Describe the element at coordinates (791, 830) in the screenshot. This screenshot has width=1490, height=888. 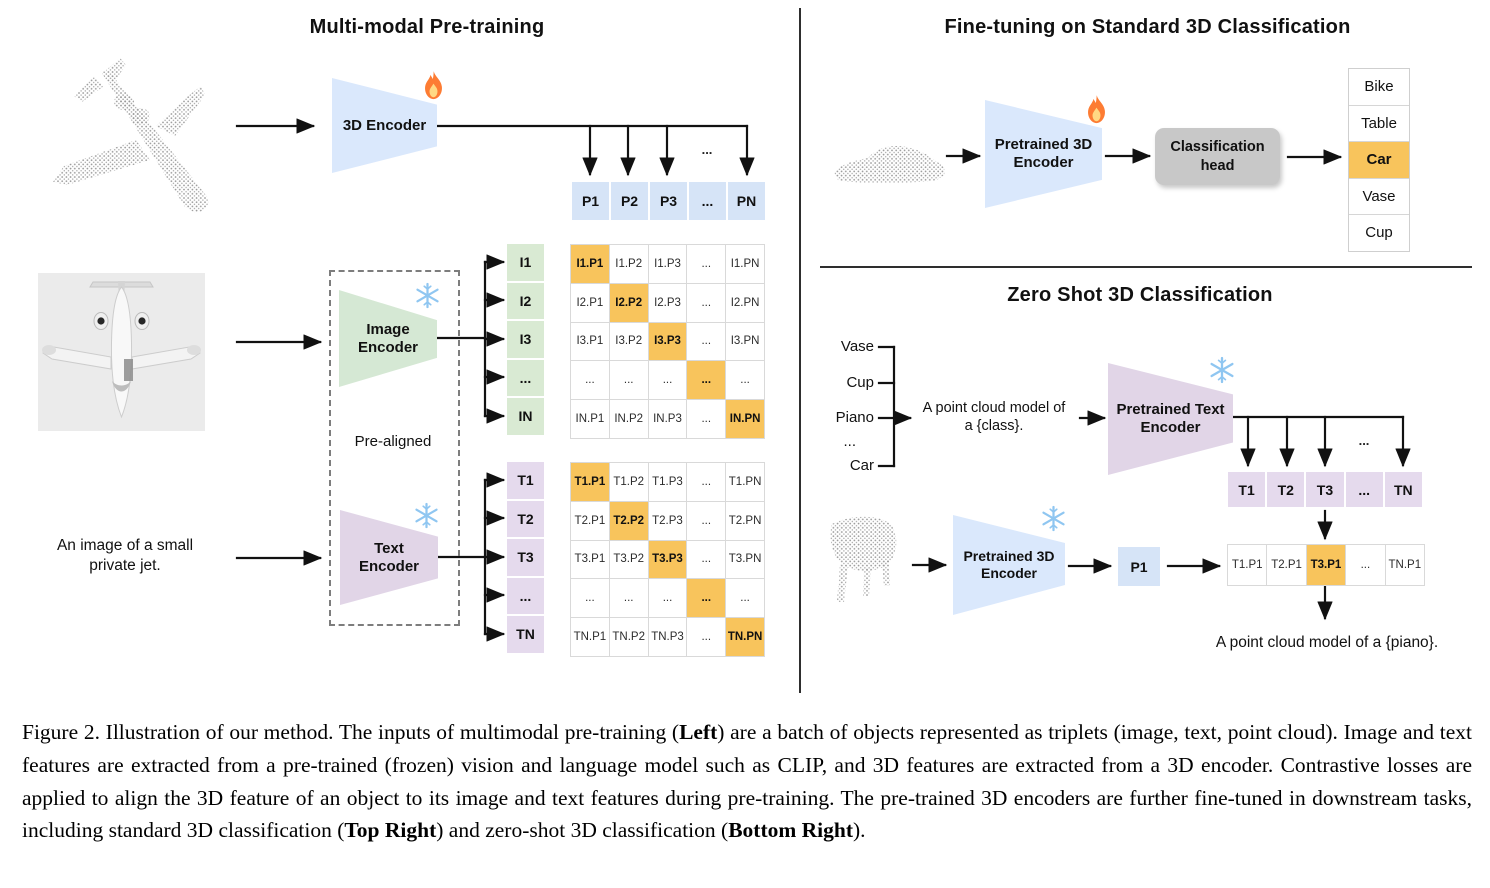
I see `caption-bold-segment: Bottom Right` at that location.